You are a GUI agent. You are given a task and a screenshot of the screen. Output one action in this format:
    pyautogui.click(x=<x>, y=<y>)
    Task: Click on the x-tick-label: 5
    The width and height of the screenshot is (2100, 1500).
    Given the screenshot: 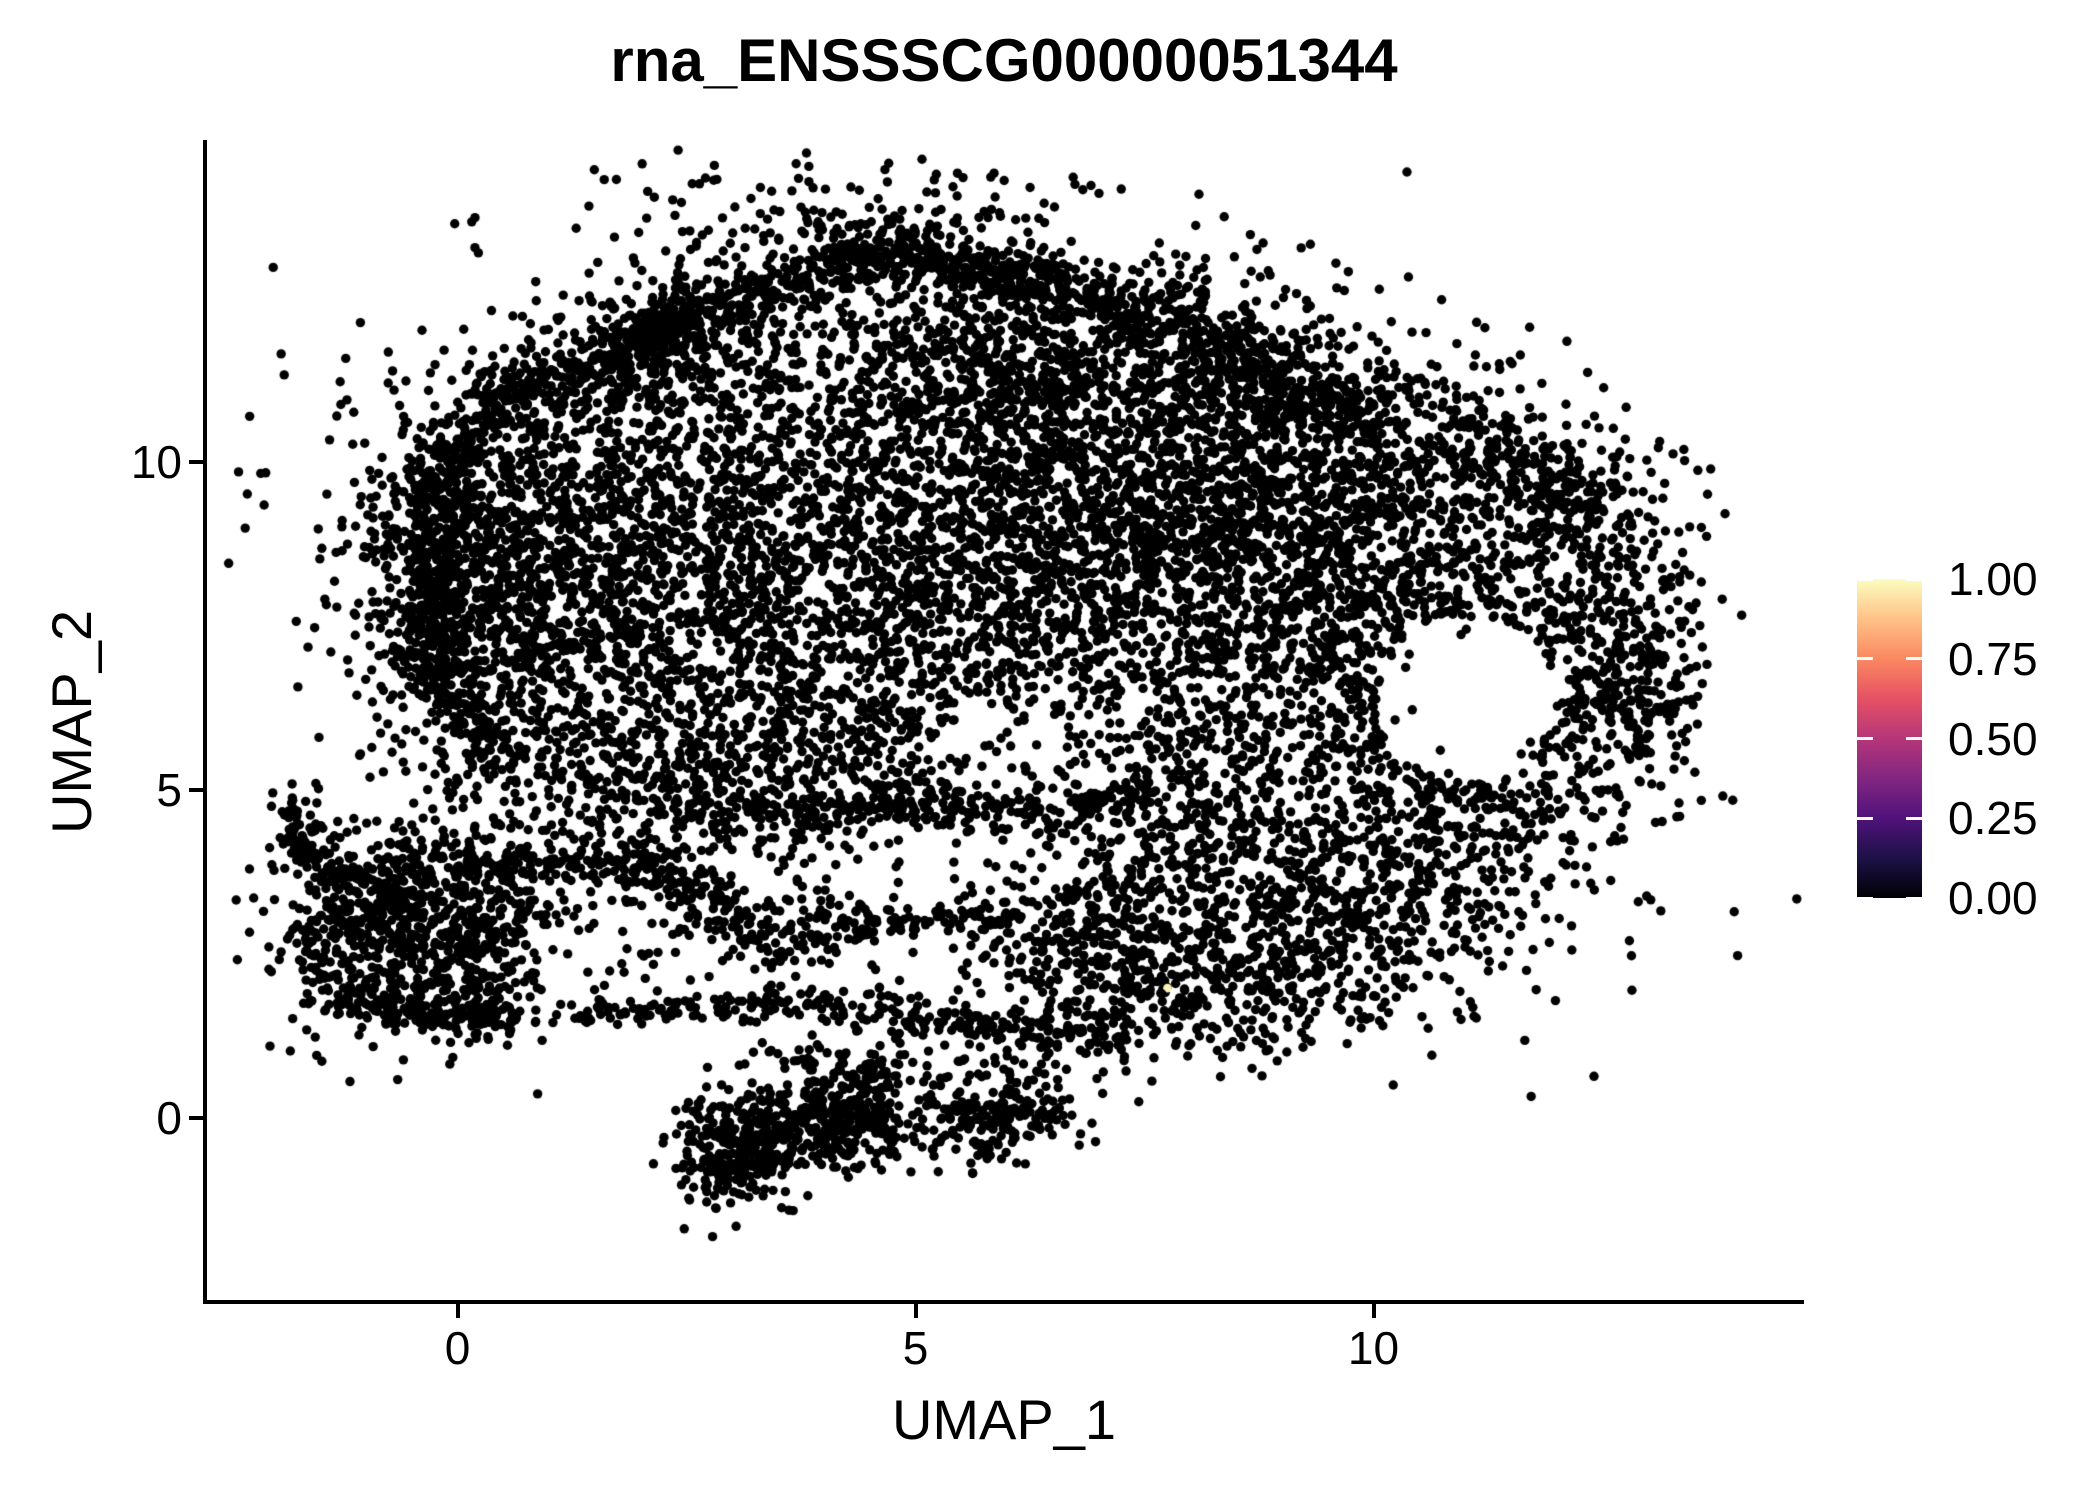 What is the action you would take?
    pyautogui.click(x=915, y=1348)
    